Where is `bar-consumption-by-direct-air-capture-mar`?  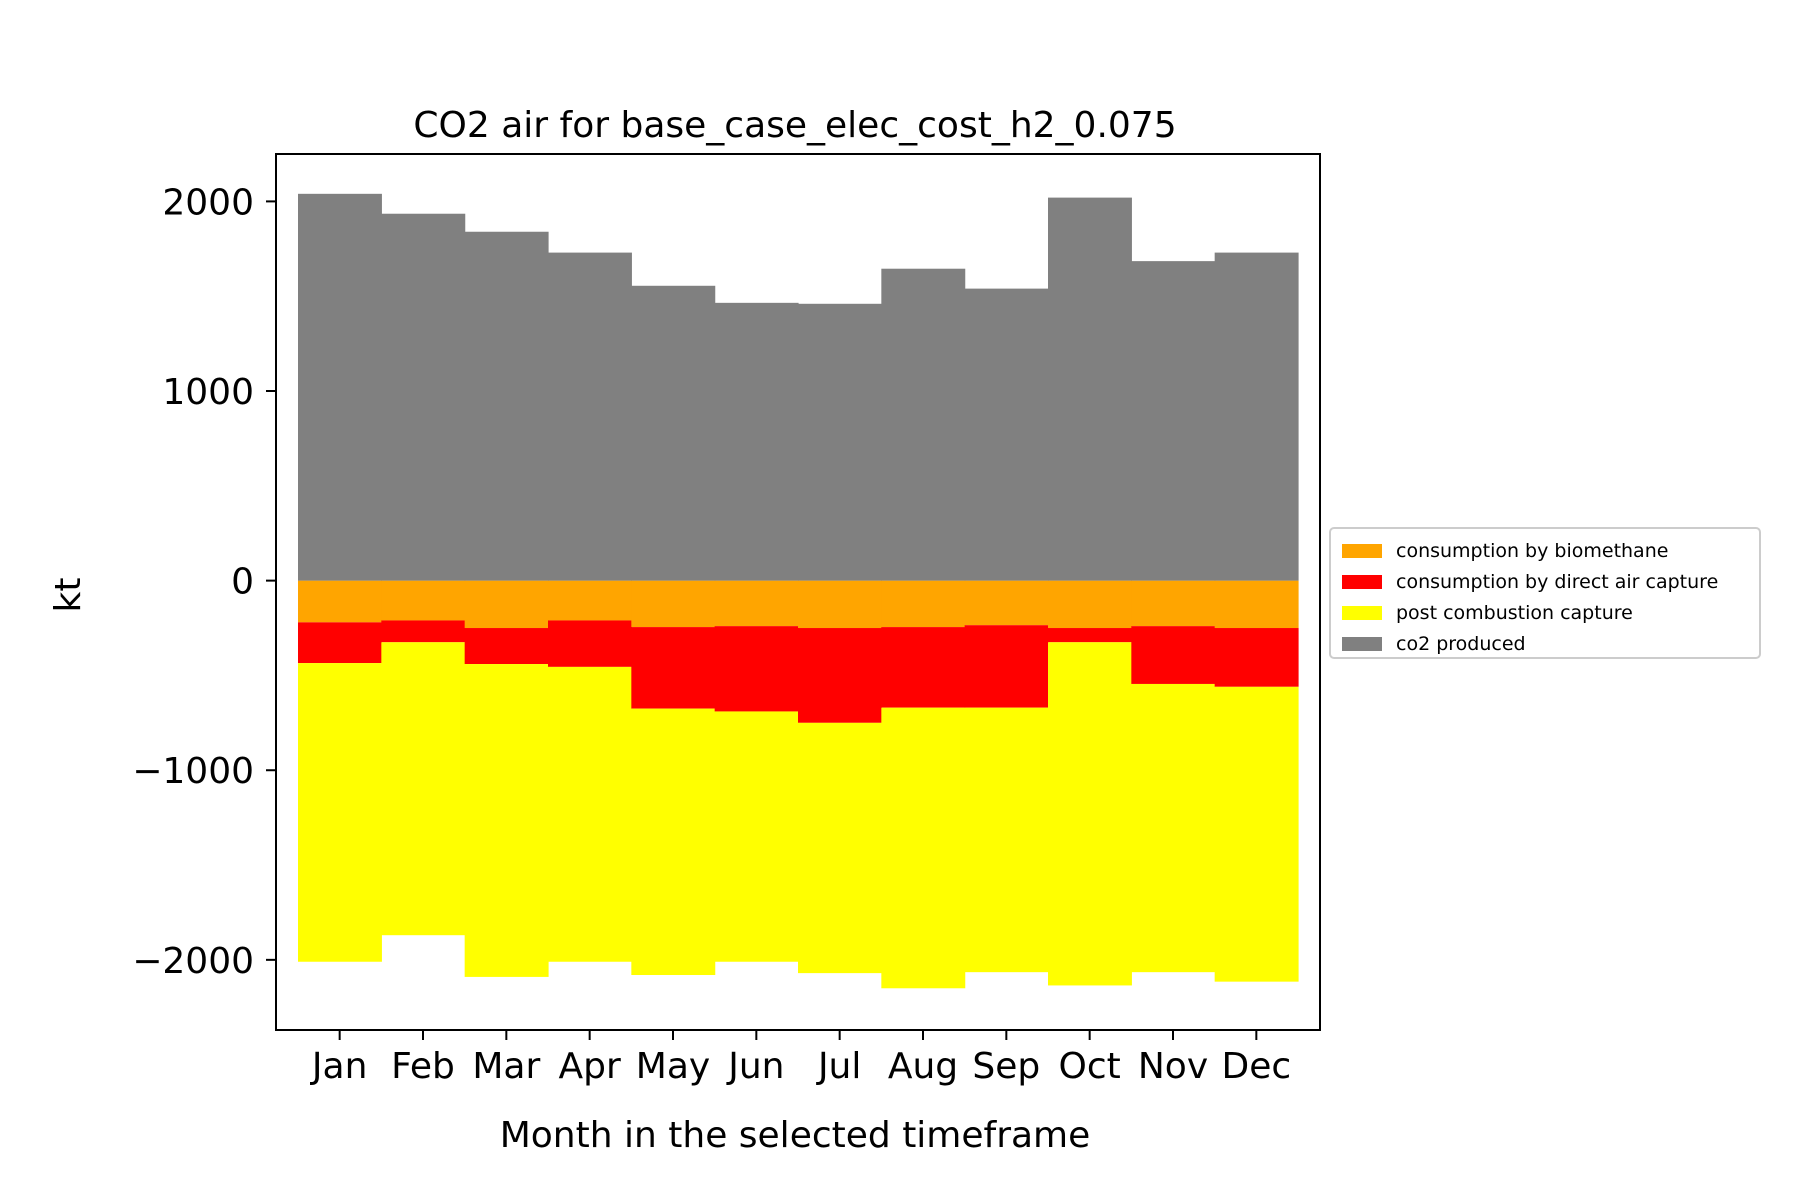
bar-consumption-by-direct-air-capture-mar is located at coordinates (506, 646).